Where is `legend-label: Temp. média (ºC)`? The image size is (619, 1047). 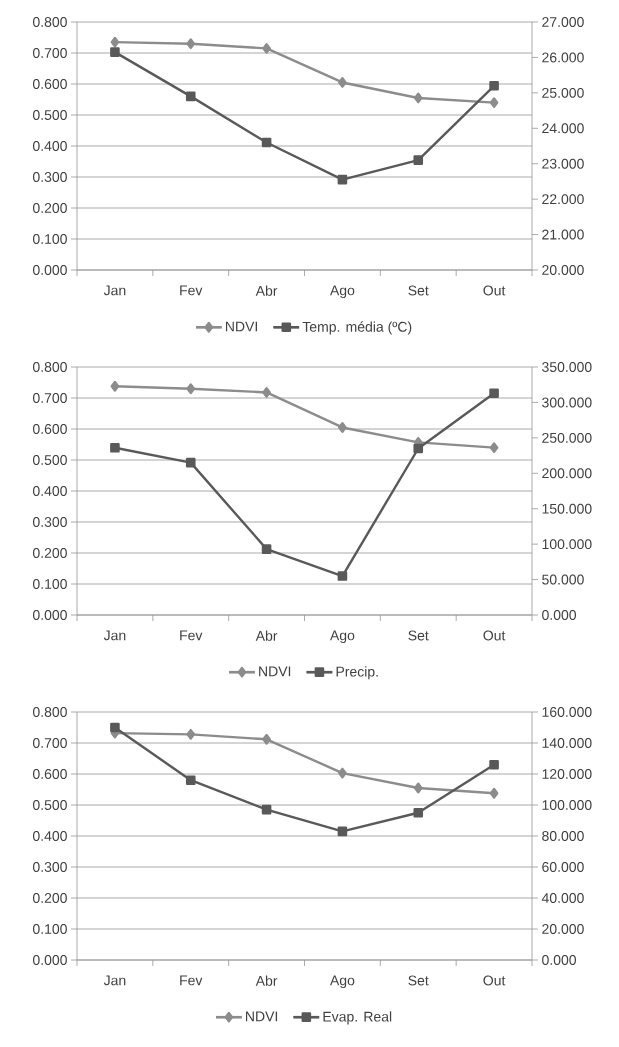 legend-label: Temp. média (ºC) is located at coordinates (357, 328).